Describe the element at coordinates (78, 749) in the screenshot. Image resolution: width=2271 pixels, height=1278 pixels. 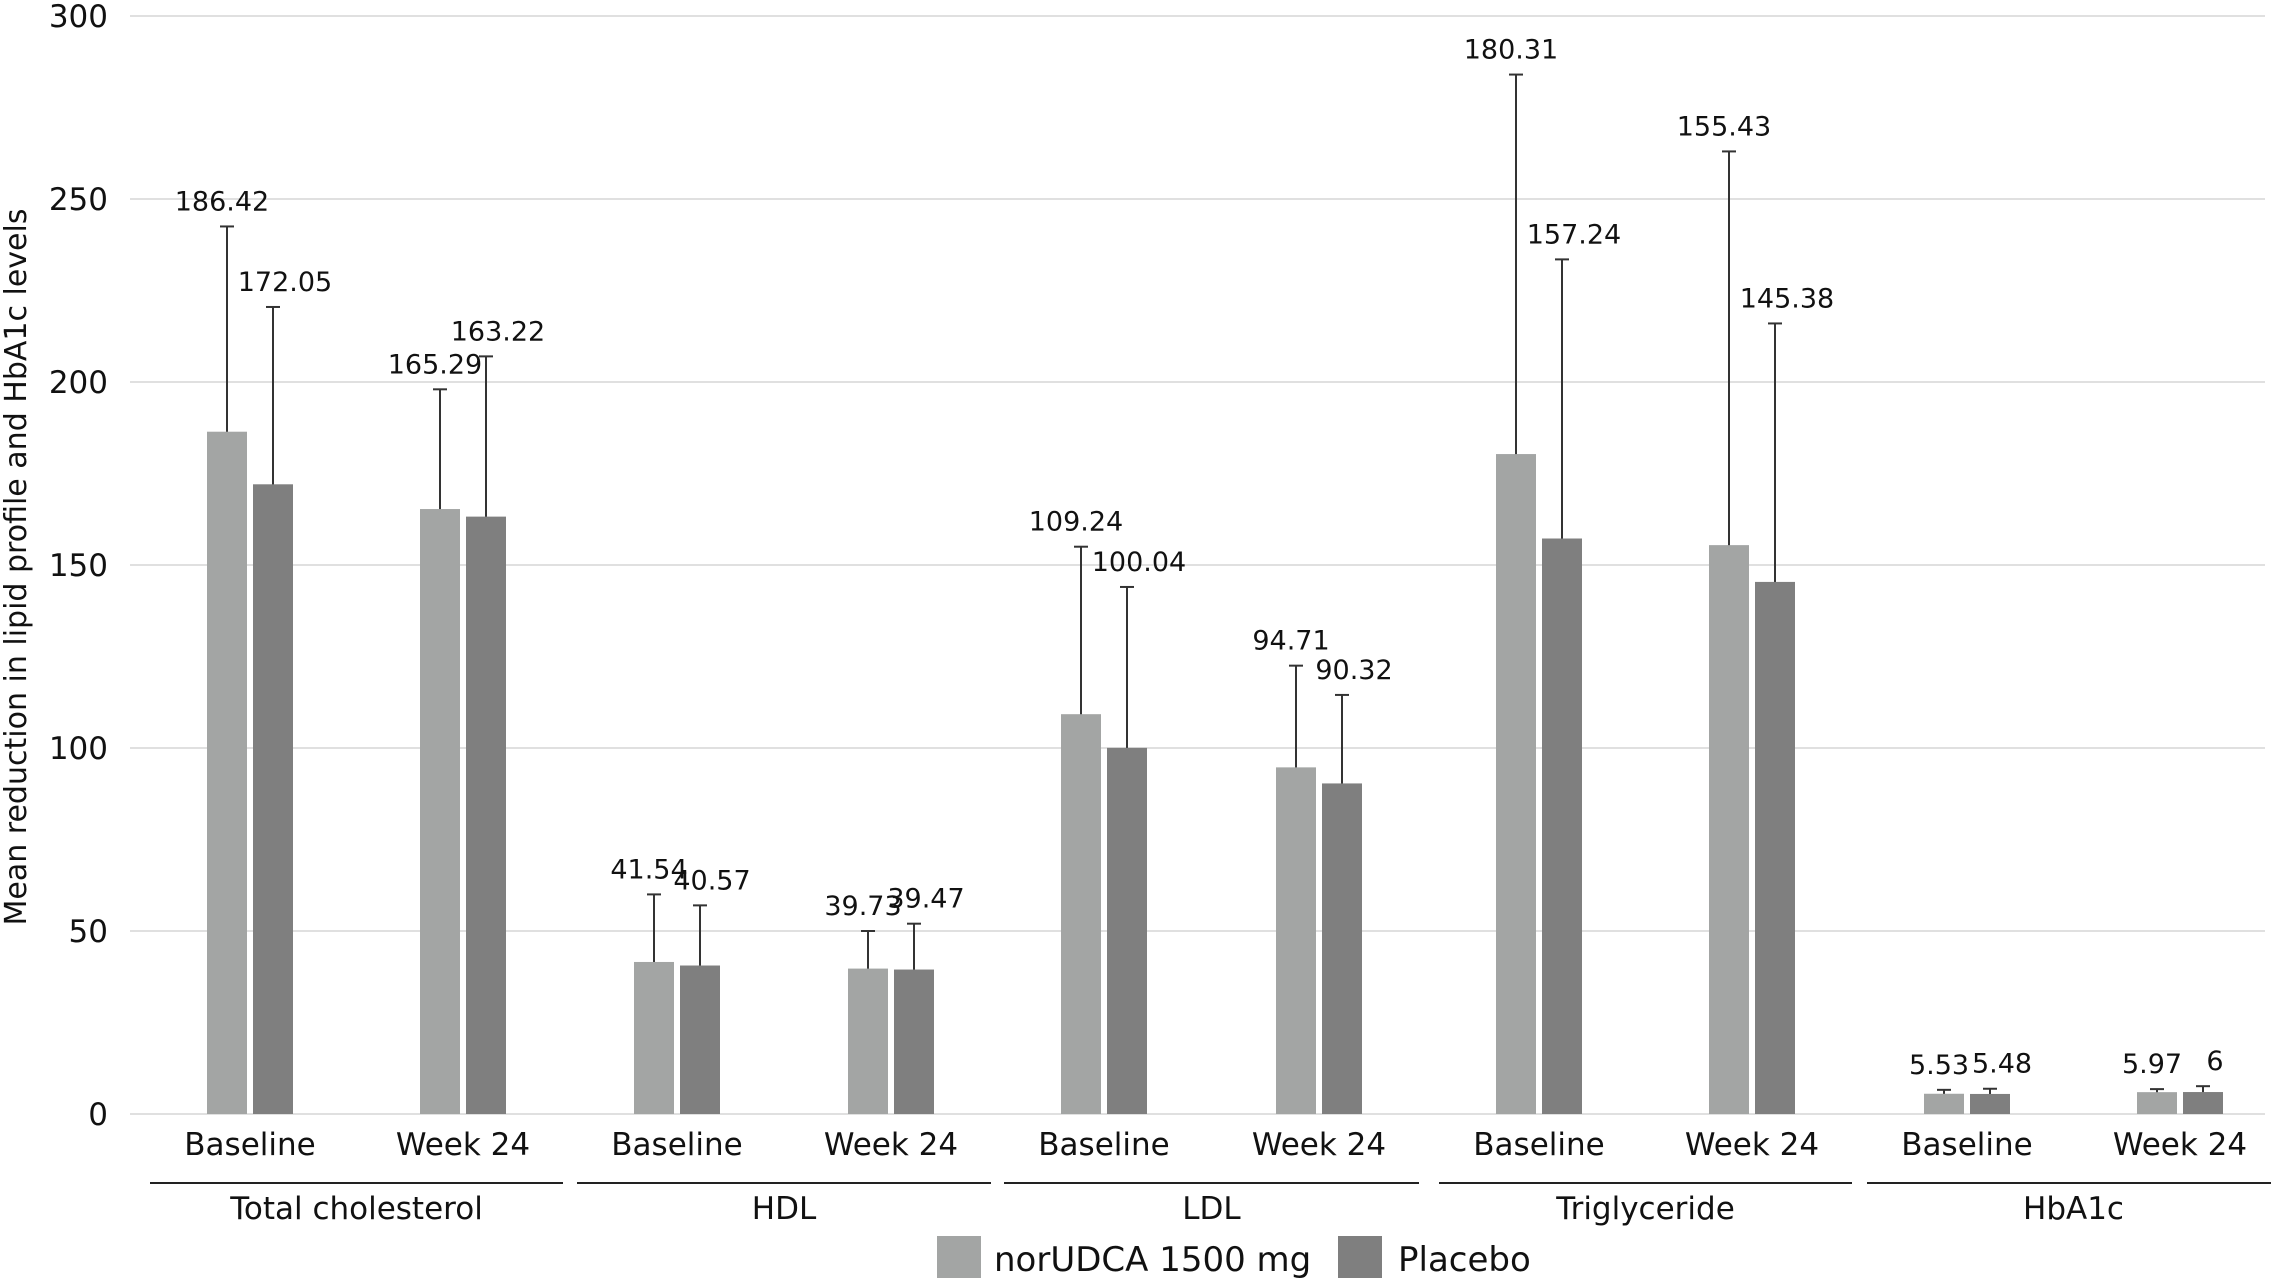
I see `y-tick-label: 100` at that location.